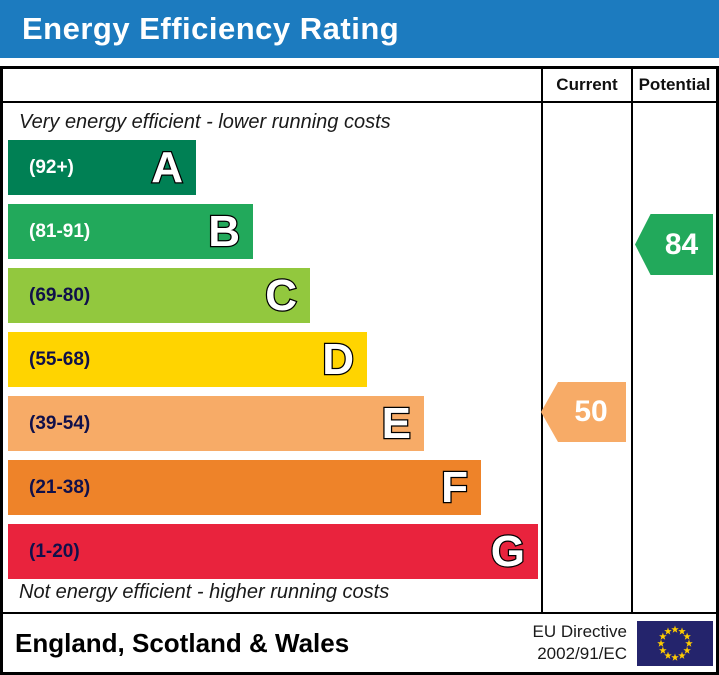  Describe the element at coordinates (51, 167) in the screenshot. I see `band-range-label: (92+)` at that location.